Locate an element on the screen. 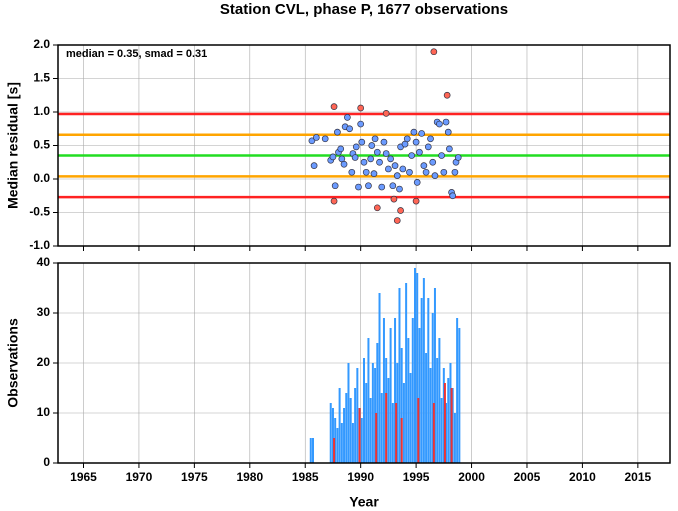 The width and height of the screenshot is (678, 511). y-tick-label: 0 is located at coordinates (46, 462).